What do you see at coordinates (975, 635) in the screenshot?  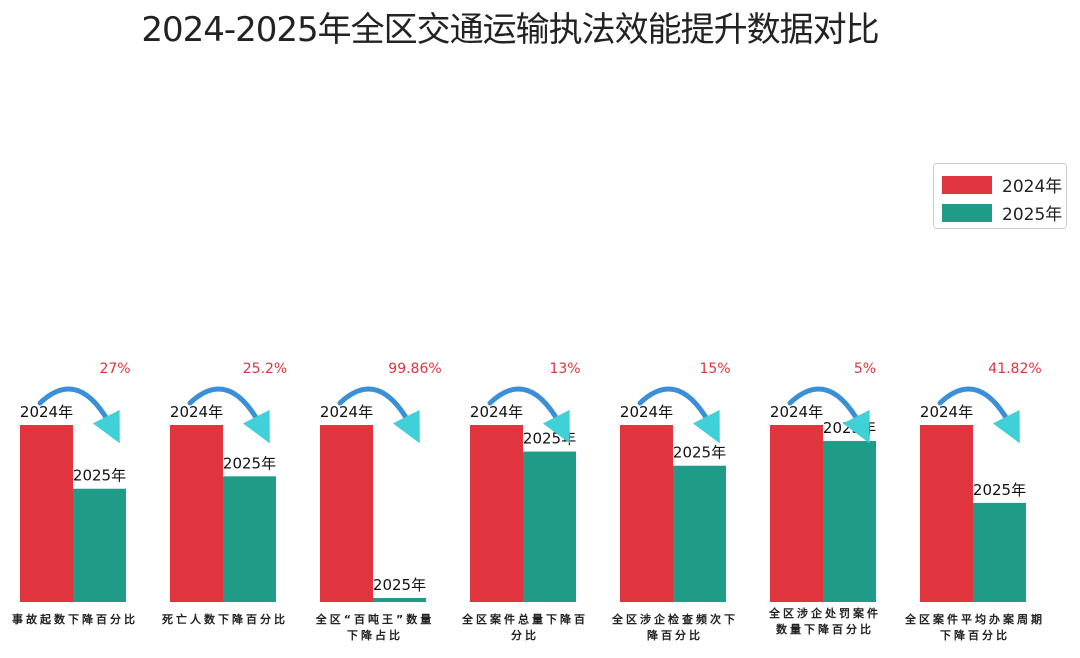 I see `category-label-line: 下降百分比` at bounding box center [975, 635].